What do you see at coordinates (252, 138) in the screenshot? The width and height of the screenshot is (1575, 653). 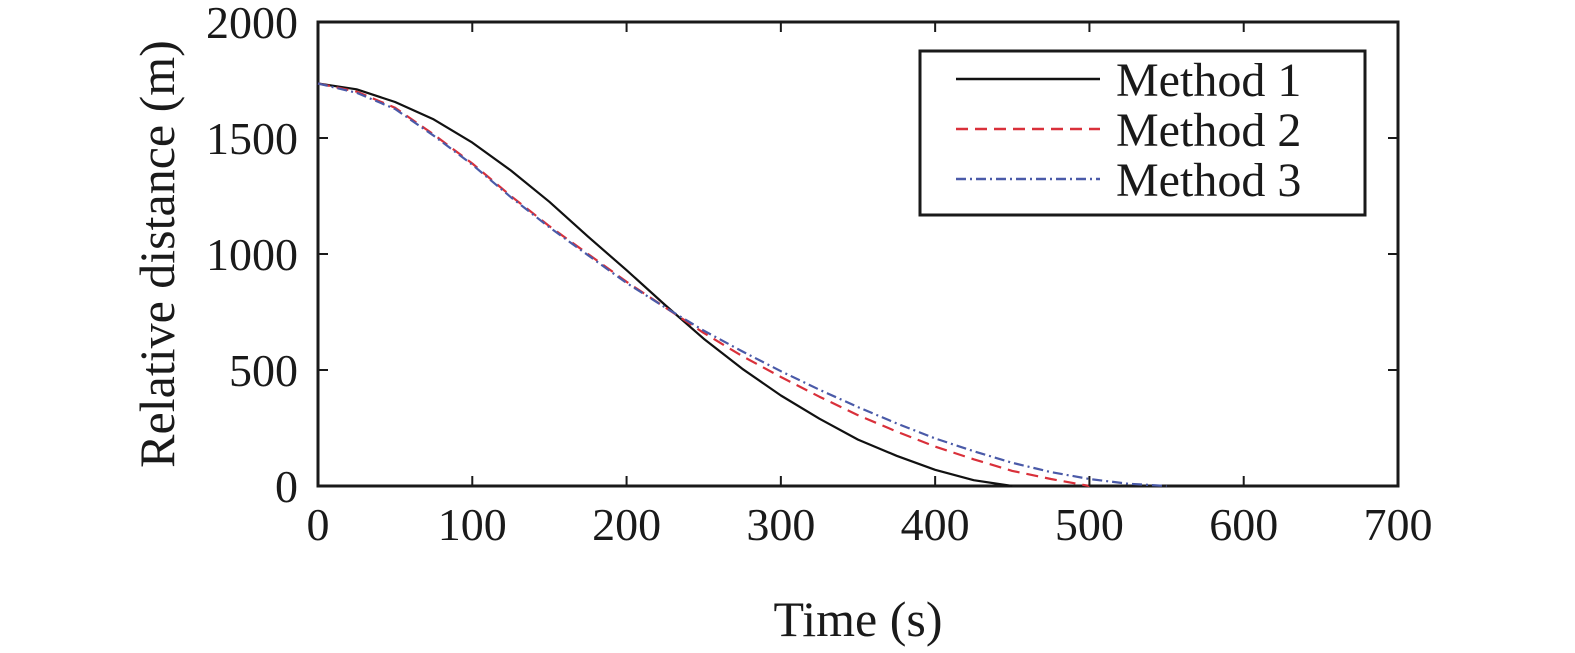 I see `y-tick-label: 1500` at bounding box center [252, 138].